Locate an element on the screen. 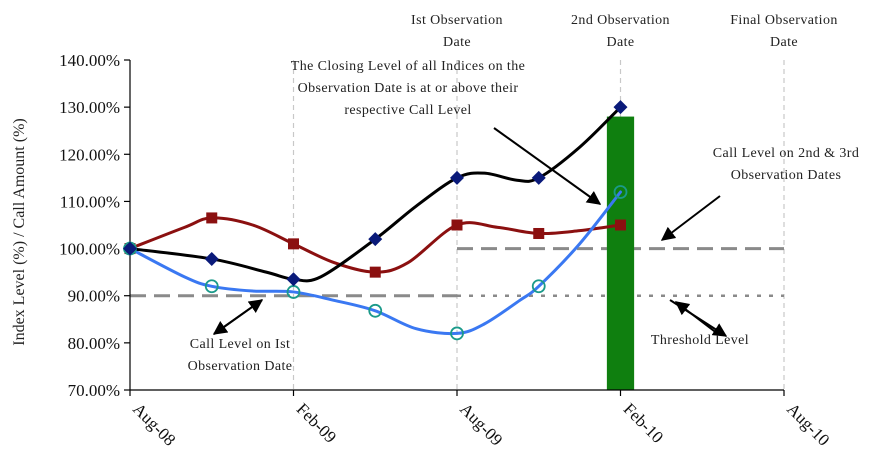  x-tick-label-3: Feb-10 is located at coordinates (643, 422).